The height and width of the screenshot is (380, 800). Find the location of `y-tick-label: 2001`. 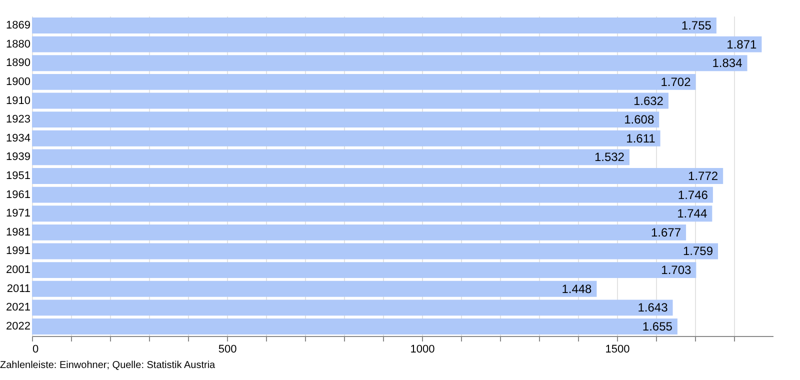

y-tick-label: 2001 is located at coordinates (18, 270).